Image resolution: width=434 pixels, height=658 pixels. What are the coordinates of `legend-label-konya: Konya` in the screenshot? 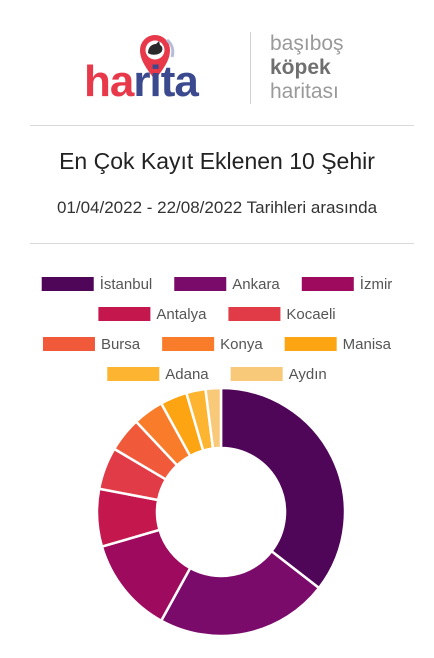 It's located at (241, 344).